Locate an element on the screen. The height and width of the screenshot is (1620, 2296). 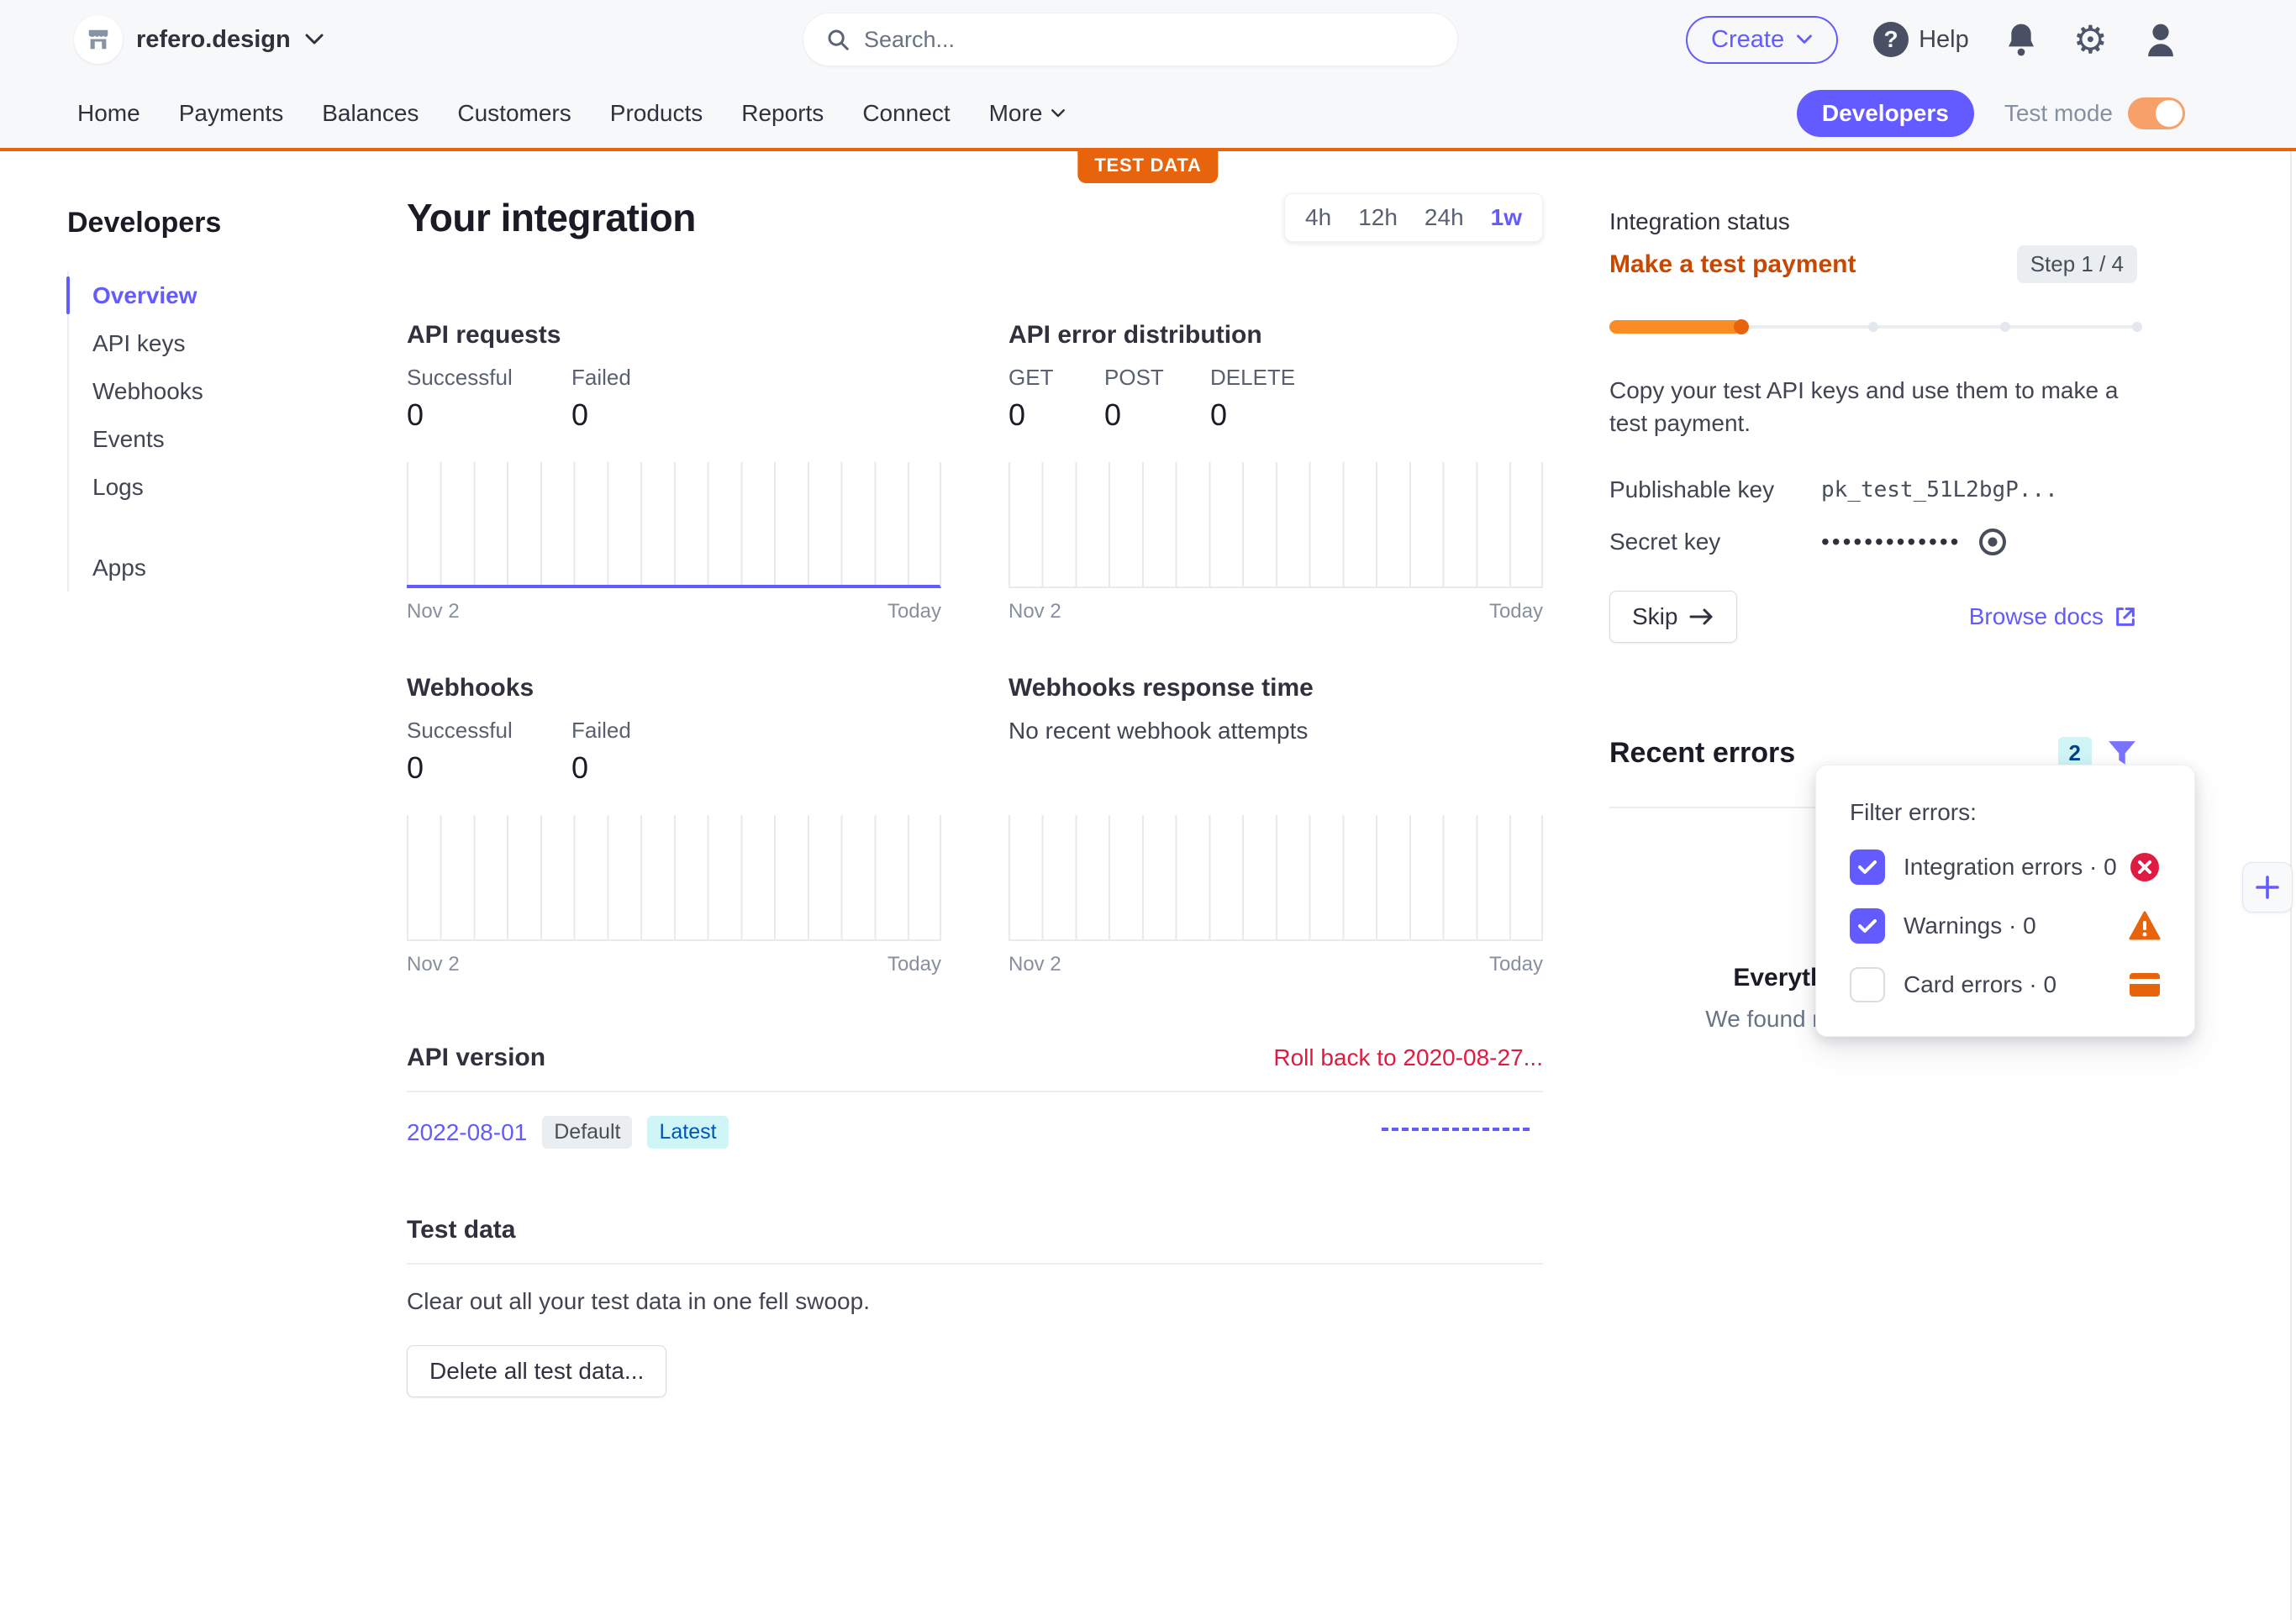
recent-errors-title: Recent errors is located at coordinates (1702, 753).